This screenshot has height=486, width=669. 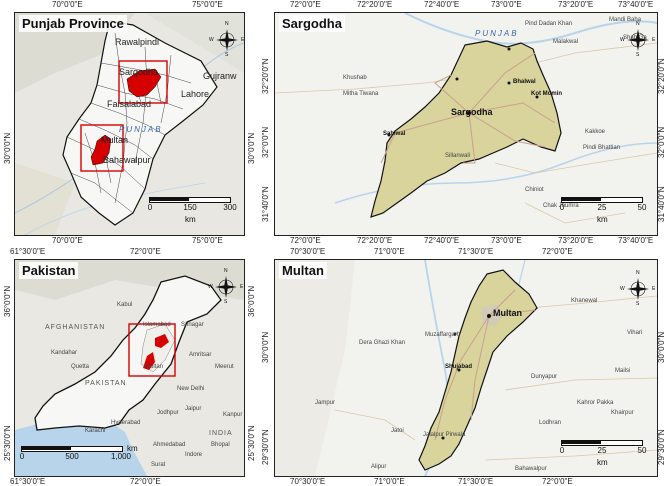 What do you see at coordinates (225, 286) in the screenshot?
I see `north-arrow: N S W E` at bounding box center [225, 286].